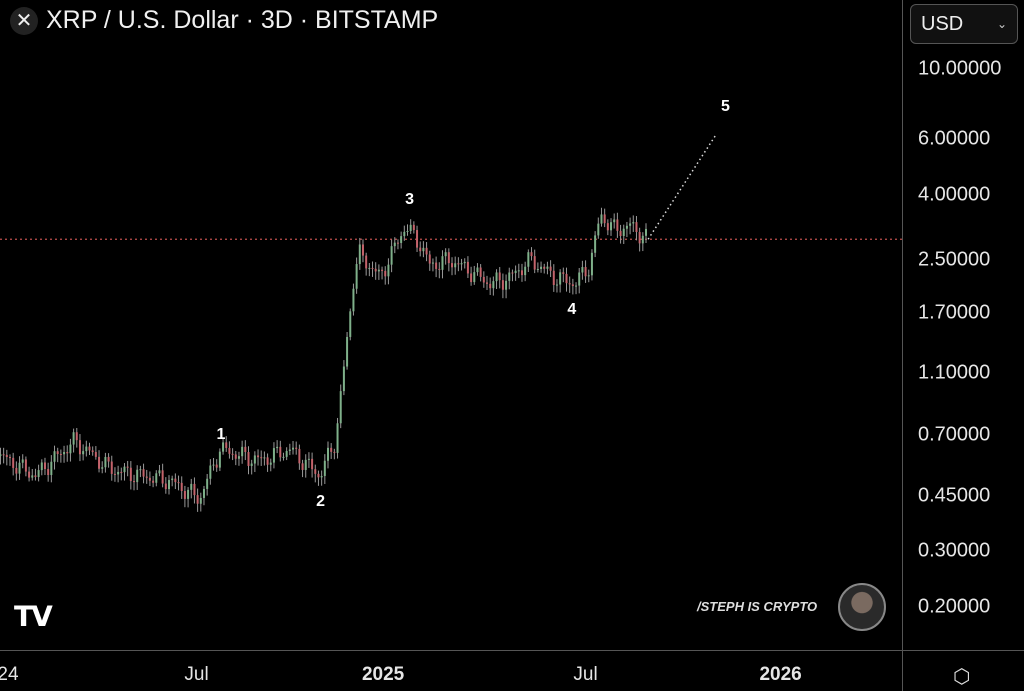  What do you see at coordinates (224, 20) in the screenshot?
I see `chart-title: ✕ XRP / U.S. Dollar · 3D · BITSTAMP` at bounding box center [224, 20].